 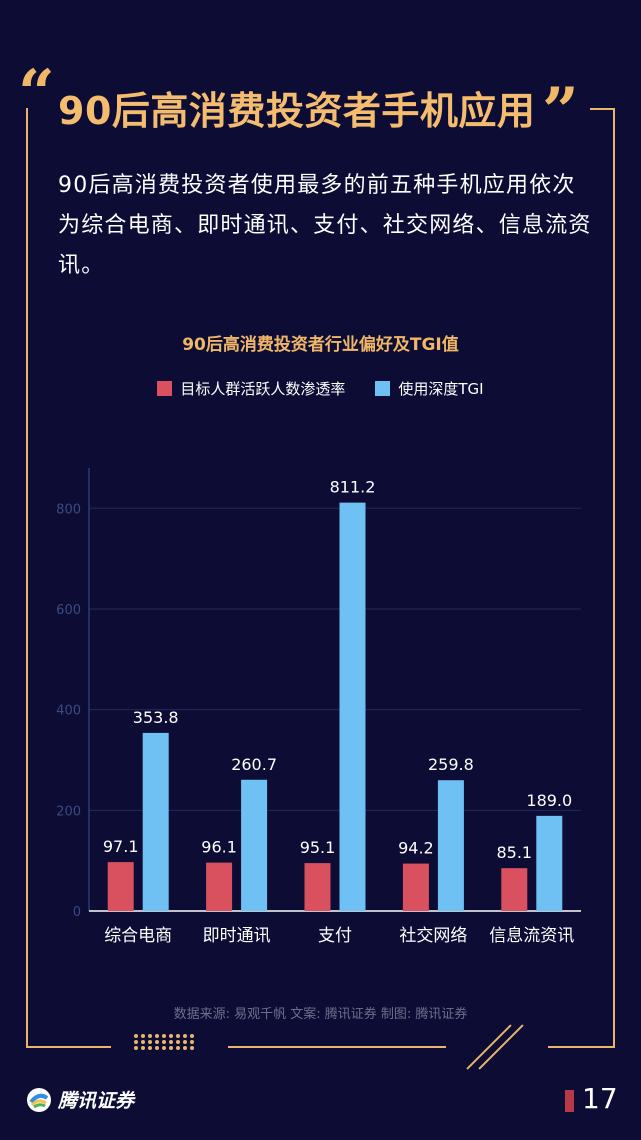 I want to click on chart-legend: 目标人群活跃人数渗透率 使用深度TGI, so click(x=320, y=388).